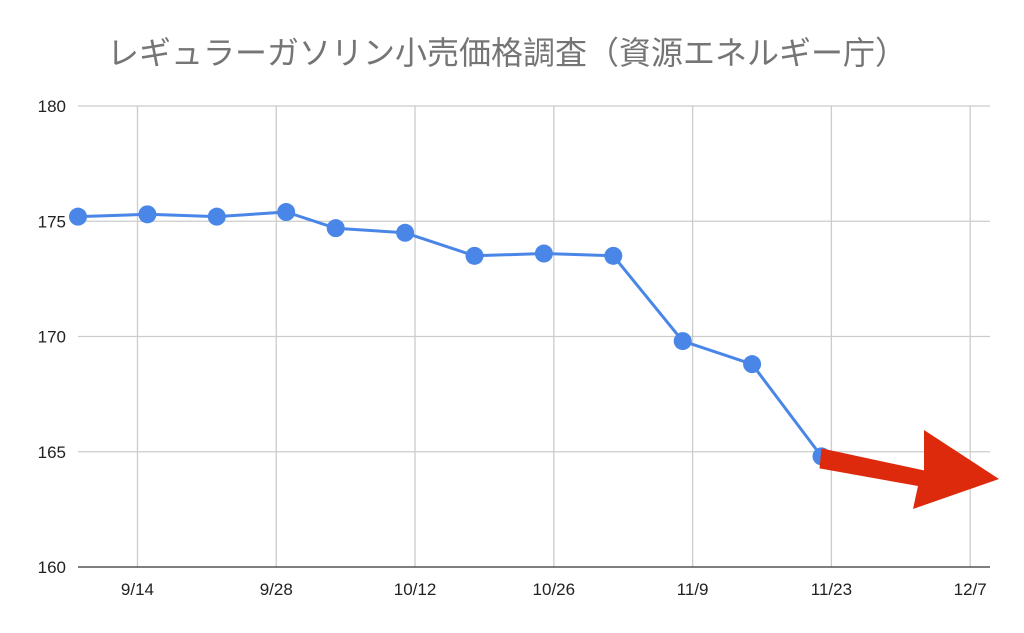 The image size is (1024, 633). What do you see at coordinates (970, 589) in the screenshot?
I see `x-tick-label: 12/7` at bounding box center [970, 589].